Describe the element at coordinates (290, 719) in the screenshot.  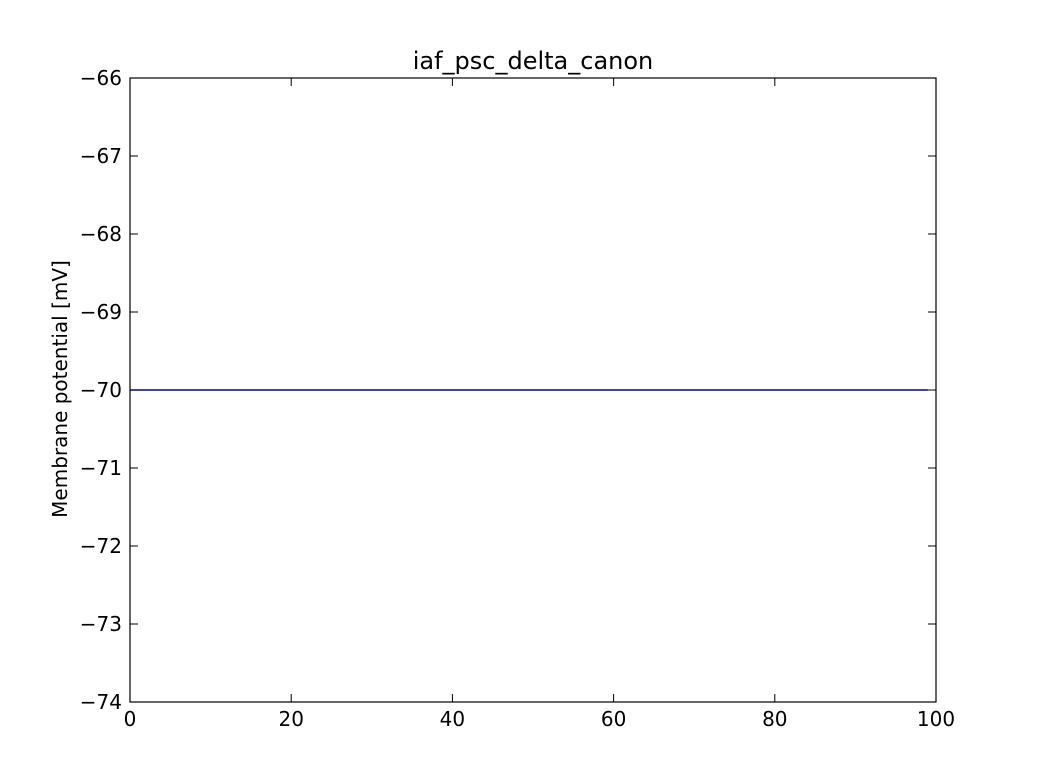
I see `x-tick-label: 20` at that location.